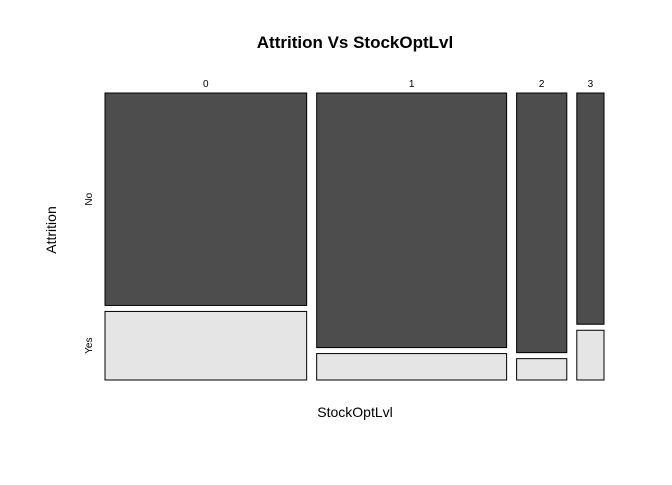 The height and width of the screenshot is (485, 672). Describe the element at coordinates (51, 229) in the screenshot. I see `y-axis-title: Attrition` at that location.